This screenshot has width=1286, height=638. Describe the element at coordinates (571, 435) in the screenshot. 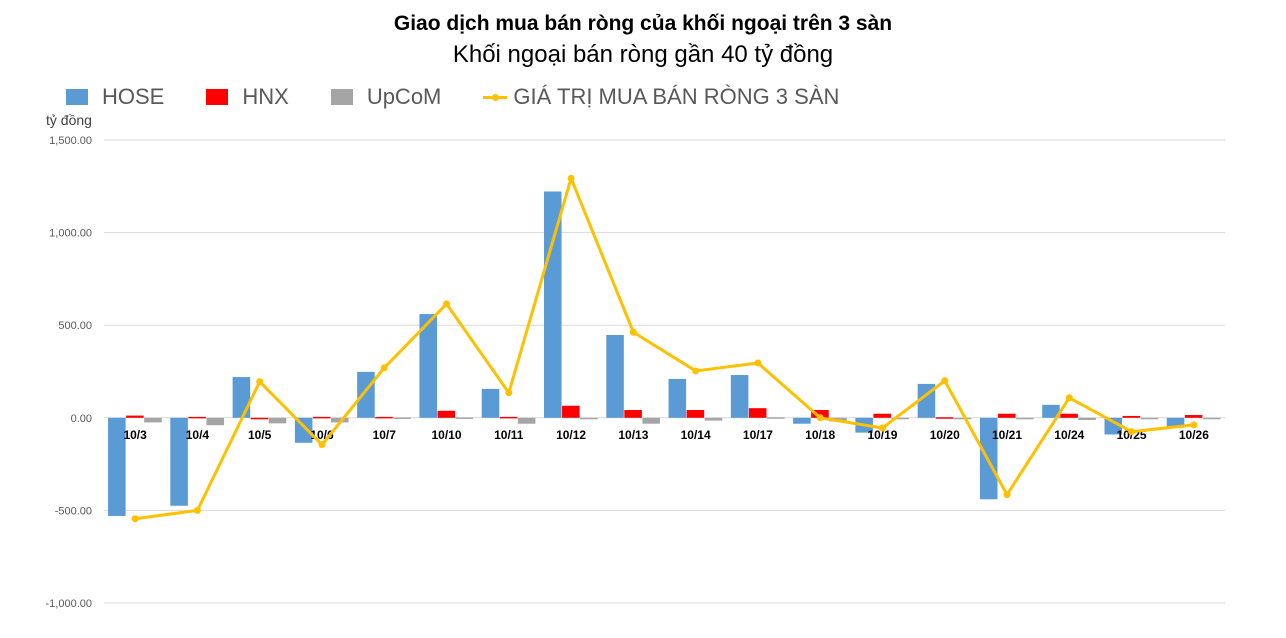

I see `x-tick-label: 10/12` at that location.